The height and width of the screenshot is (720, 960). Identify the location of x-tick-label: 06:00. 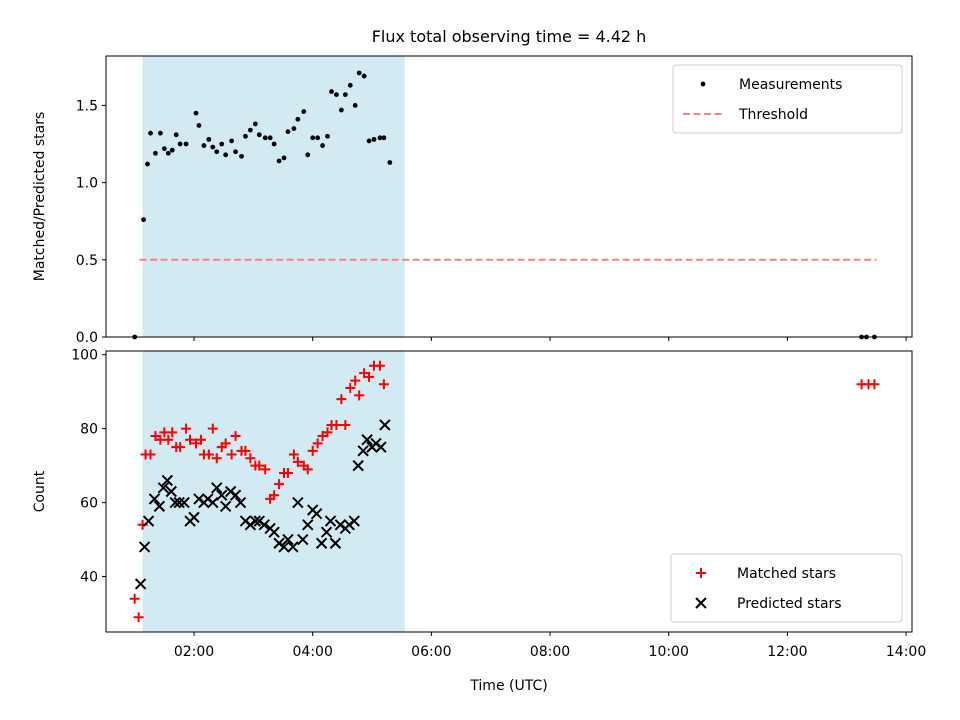
(431, 652).